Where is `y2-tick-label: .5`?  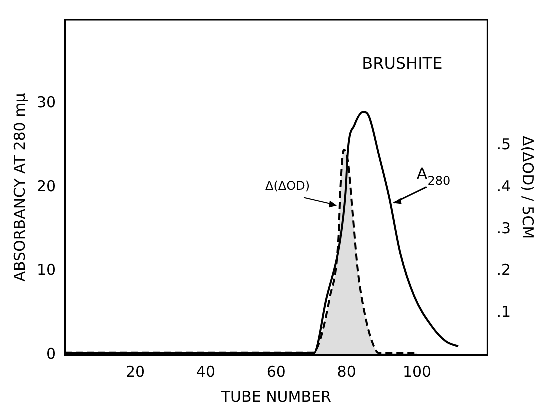
y2-tick-label: .5 is located at coordinates (503, 145).